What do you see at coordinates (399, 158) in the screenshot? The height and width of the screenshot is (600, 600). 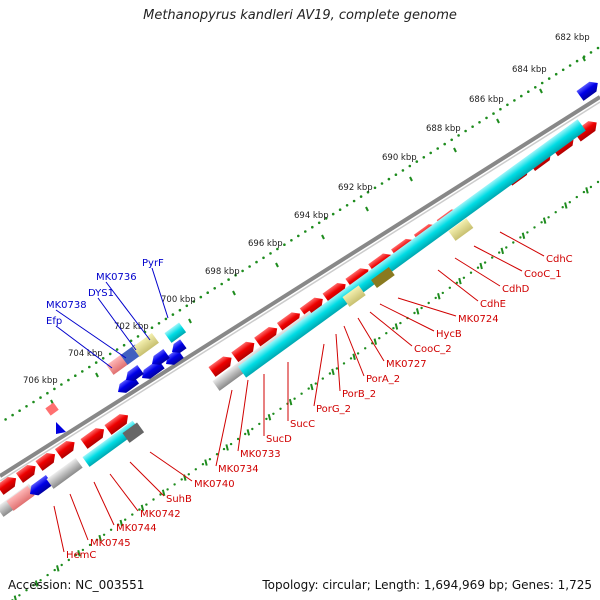 I see `scale-tick-label: 690 kbp` at bounding box center [399, 158].